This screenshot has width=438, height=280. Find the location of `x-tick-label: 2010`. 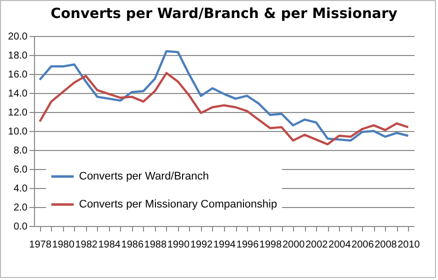

x-tick-label: 2010 is located at coordinates (409, 245).